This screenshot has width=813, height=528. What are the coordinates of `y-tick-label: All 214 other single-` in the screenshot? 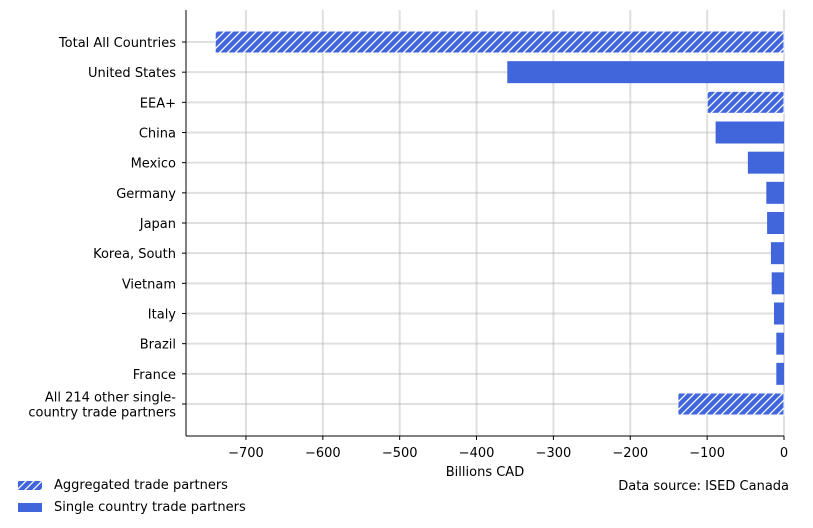 It's located at (110, 398).